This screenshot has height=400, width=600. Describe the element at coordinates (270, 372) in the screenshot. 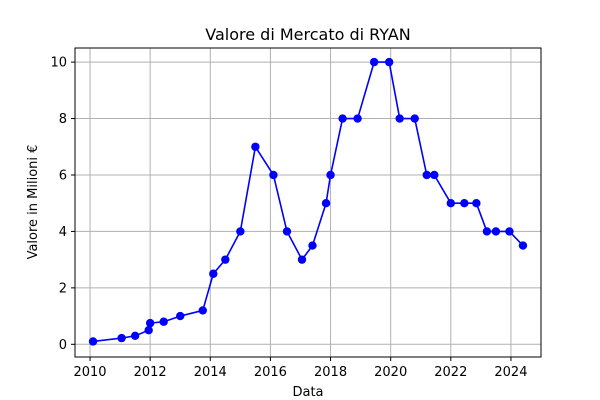

I see `x-tick-label: 2016` at that location.